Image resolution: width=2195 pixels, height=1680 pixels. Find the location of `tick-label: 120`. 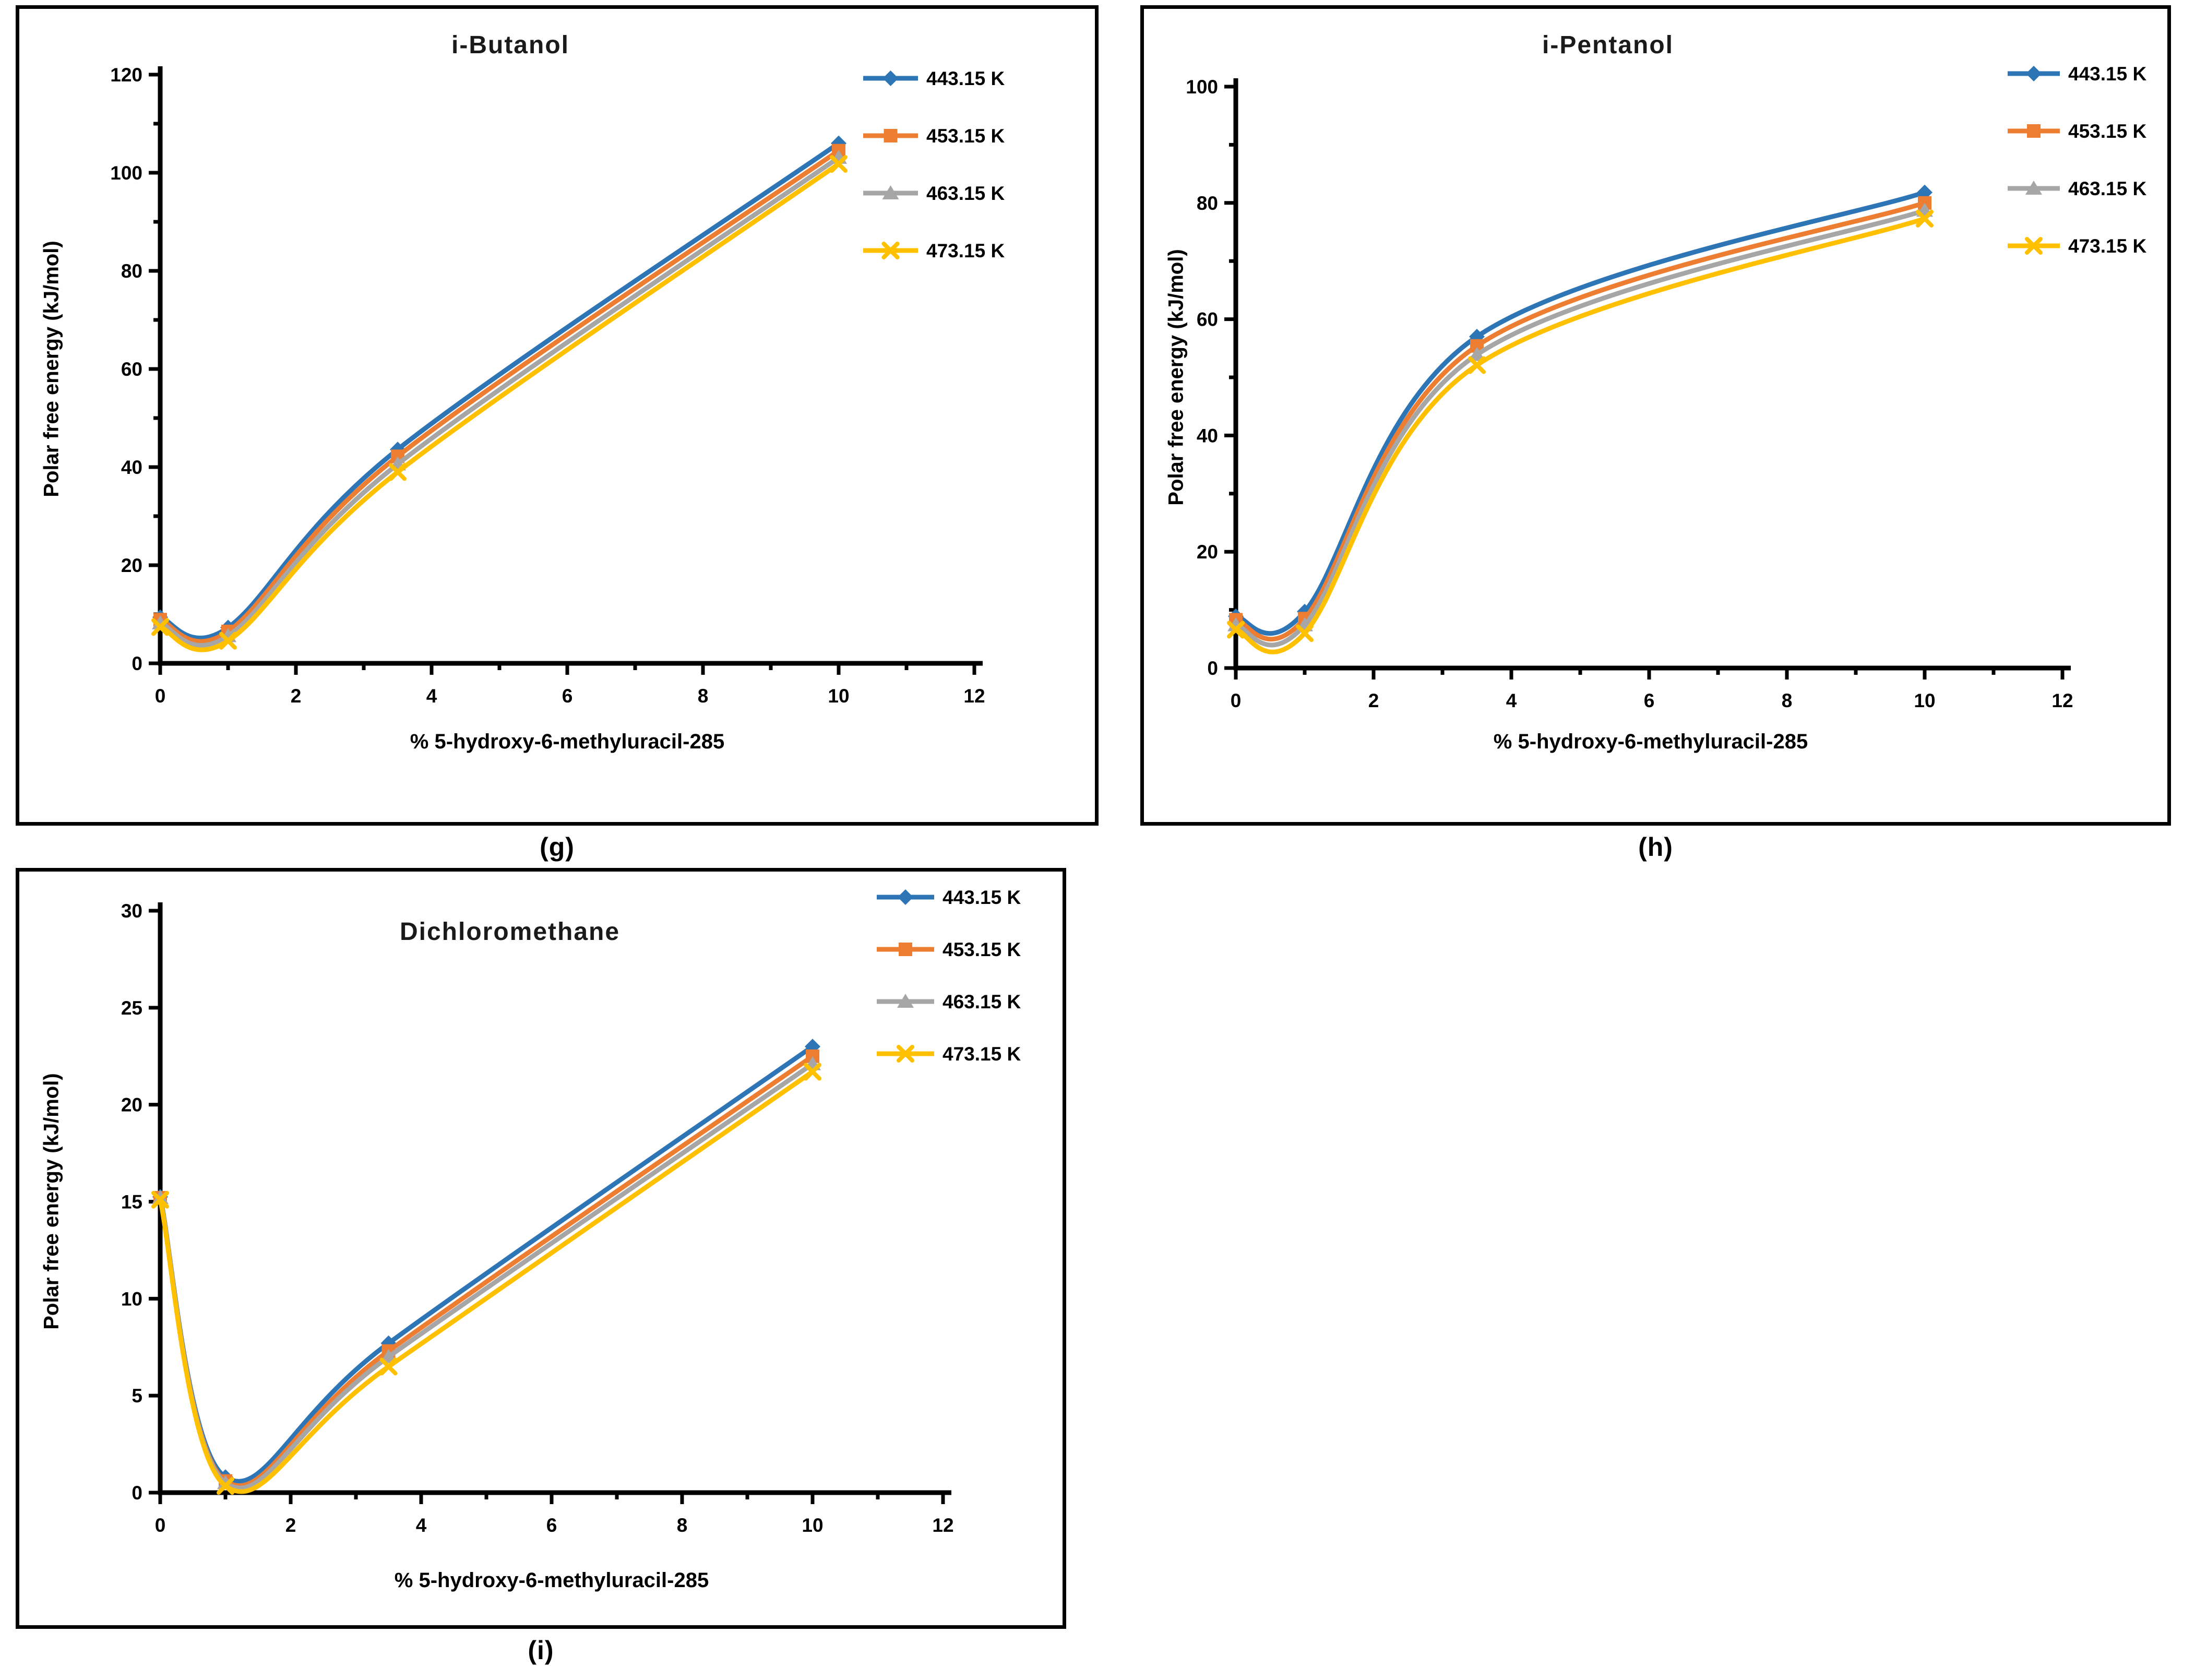

tick-label: 120 is located at coordinates (126, 75).